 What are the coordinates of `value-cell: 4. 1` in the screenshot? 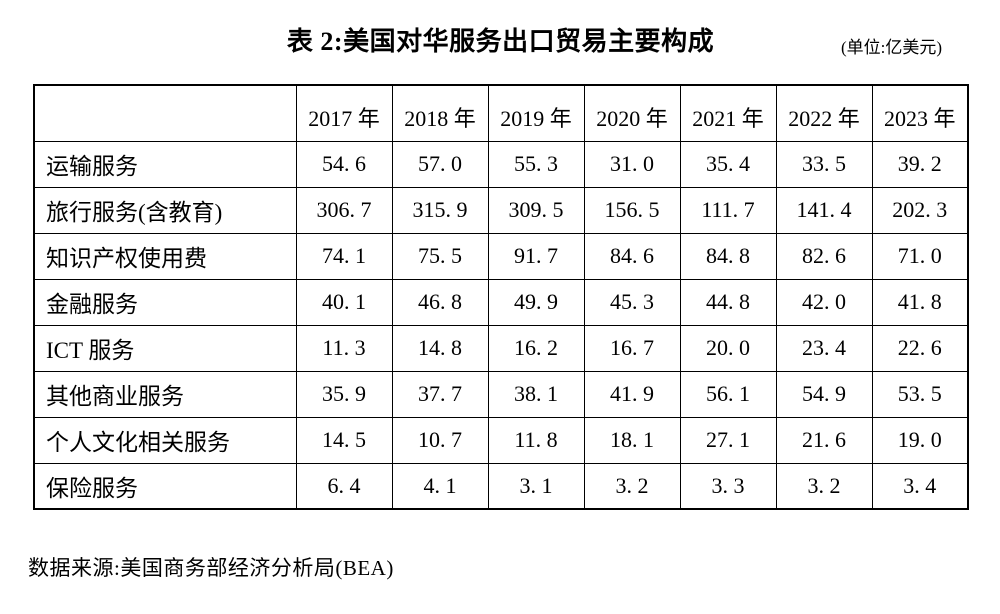 It's located at (440, 486).